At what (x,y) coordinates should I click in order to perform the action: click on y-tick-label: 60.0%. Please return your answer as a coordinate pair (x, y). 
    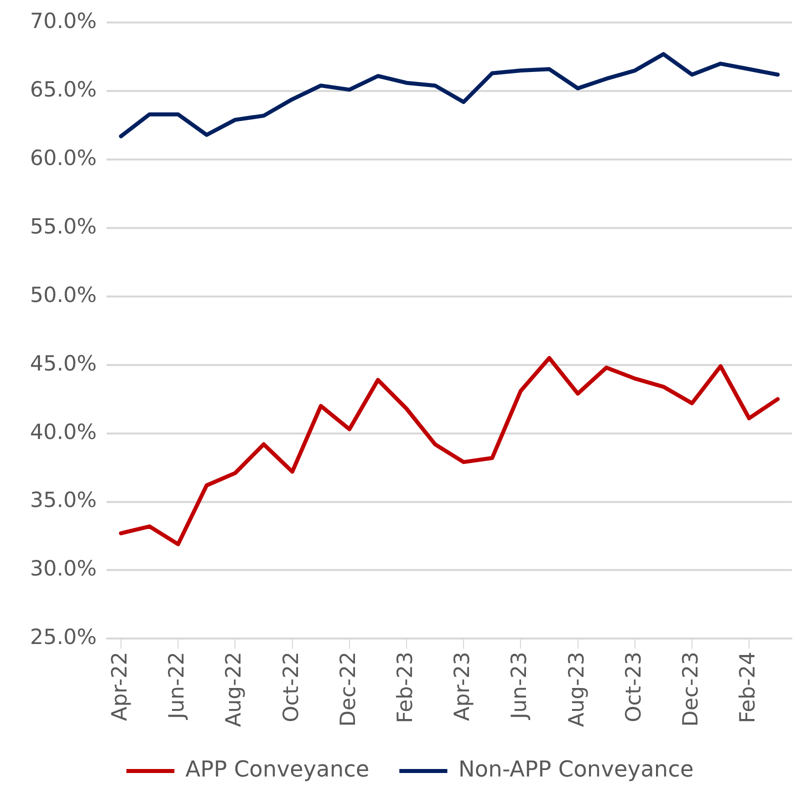
    Looking at the image, I should click on (63, 158).